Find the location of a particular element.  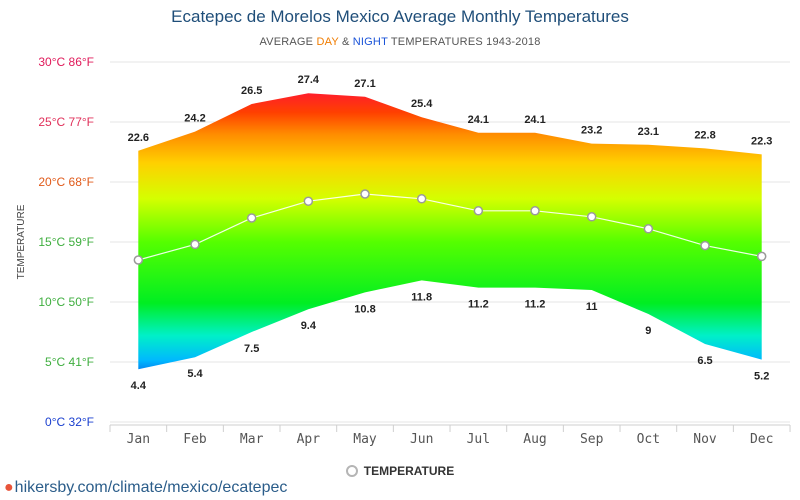

month-label: Apr is located at coordinates (309, 439).